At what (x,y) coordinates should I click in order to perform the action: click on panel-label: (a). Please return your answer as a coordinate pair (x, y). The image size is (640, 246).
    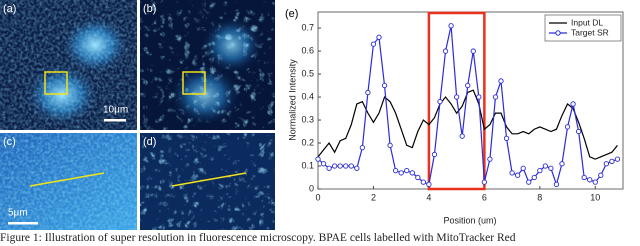
    Looking at the image, I should click on (9, 9).